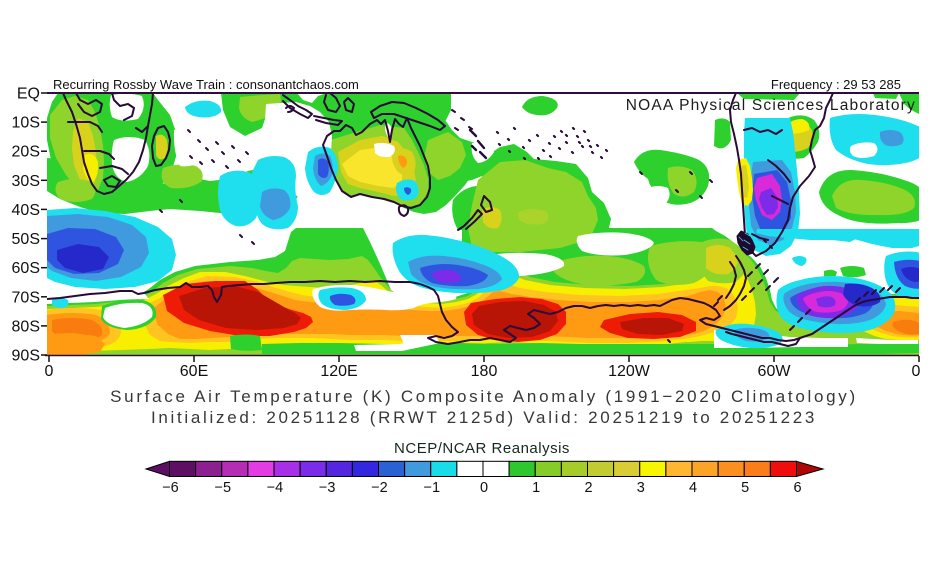  I want to click on svg-text: −2, so click(379, 488).